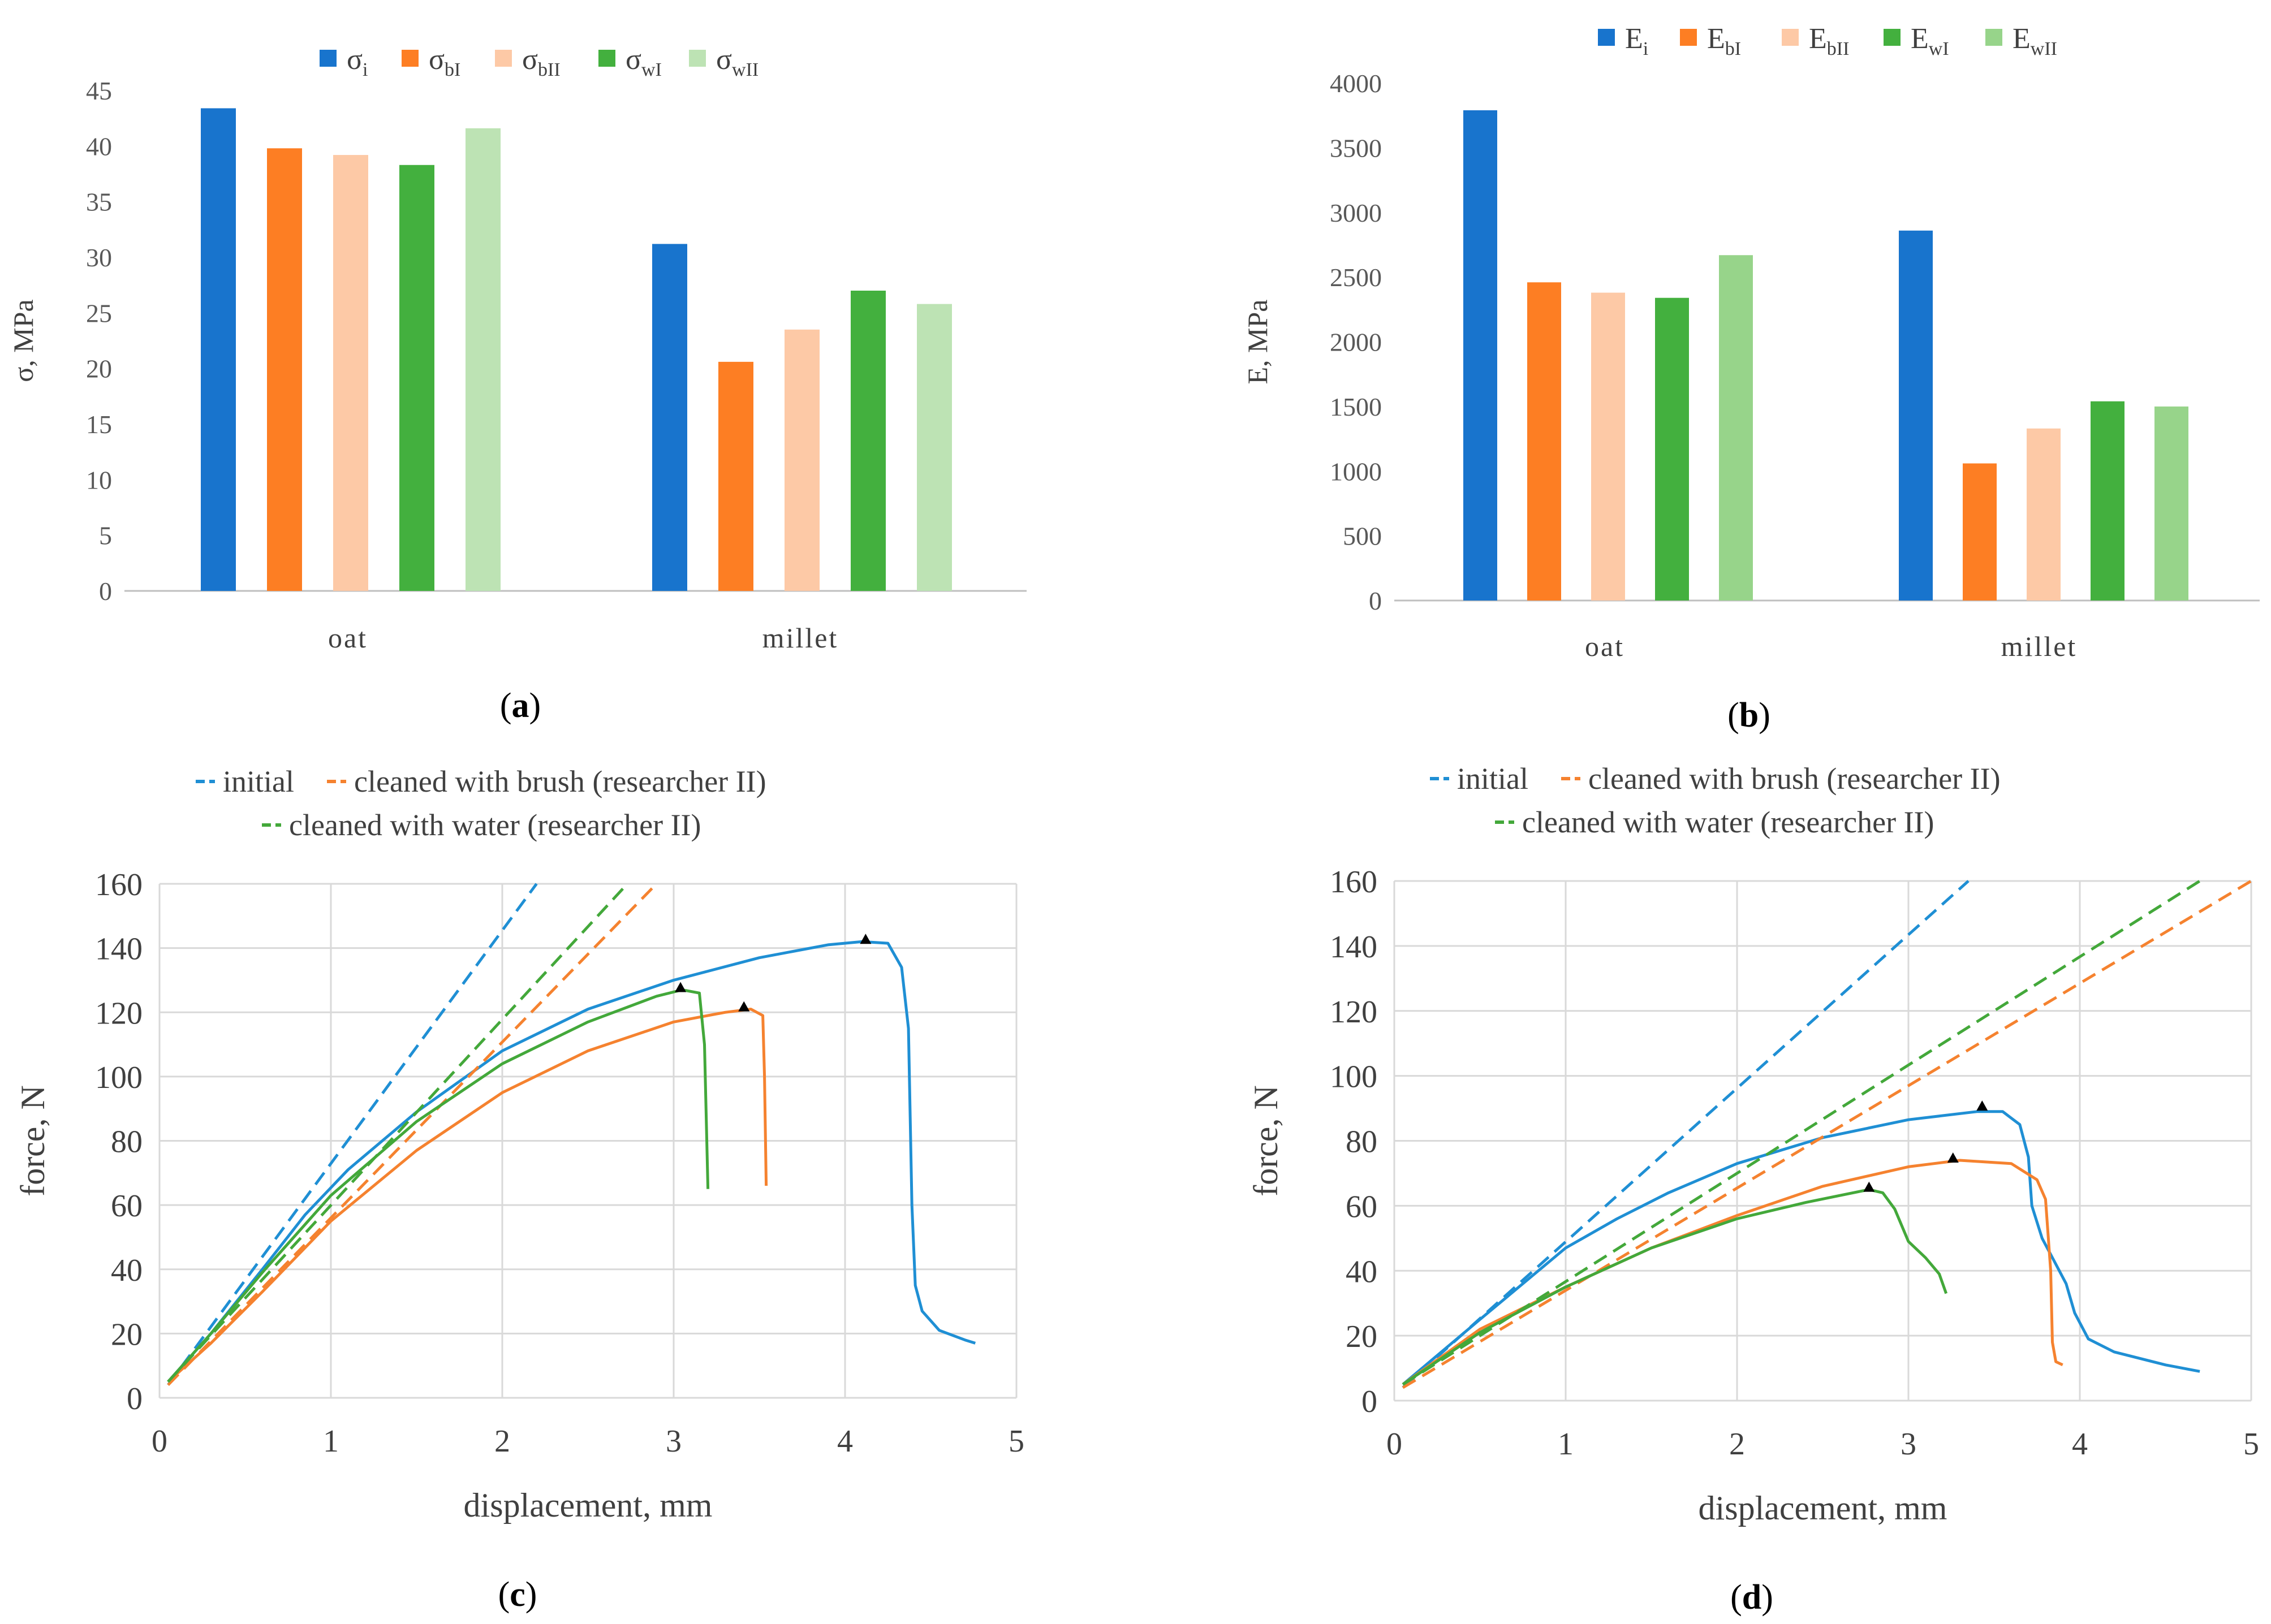 This screenshot has height=1624, width=2271. I want to click on bar-millet-σbII, so click(802, 460).